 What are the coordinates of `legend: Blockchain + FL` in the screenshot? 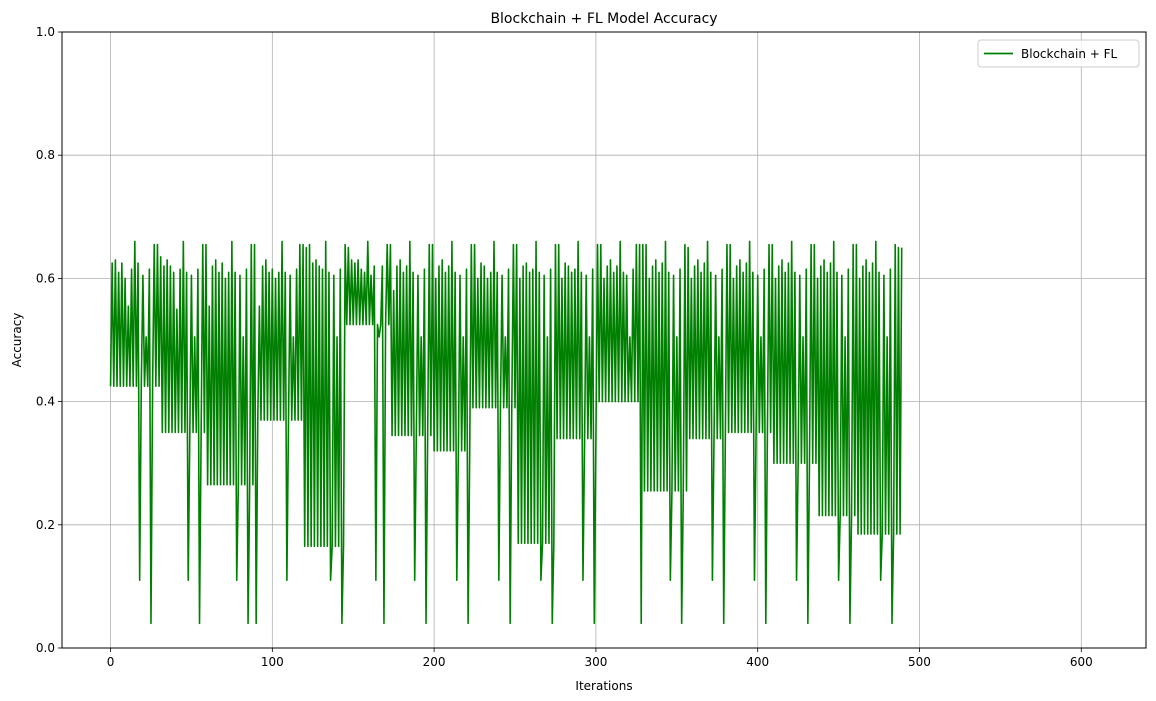 It's located at (1058, 53).